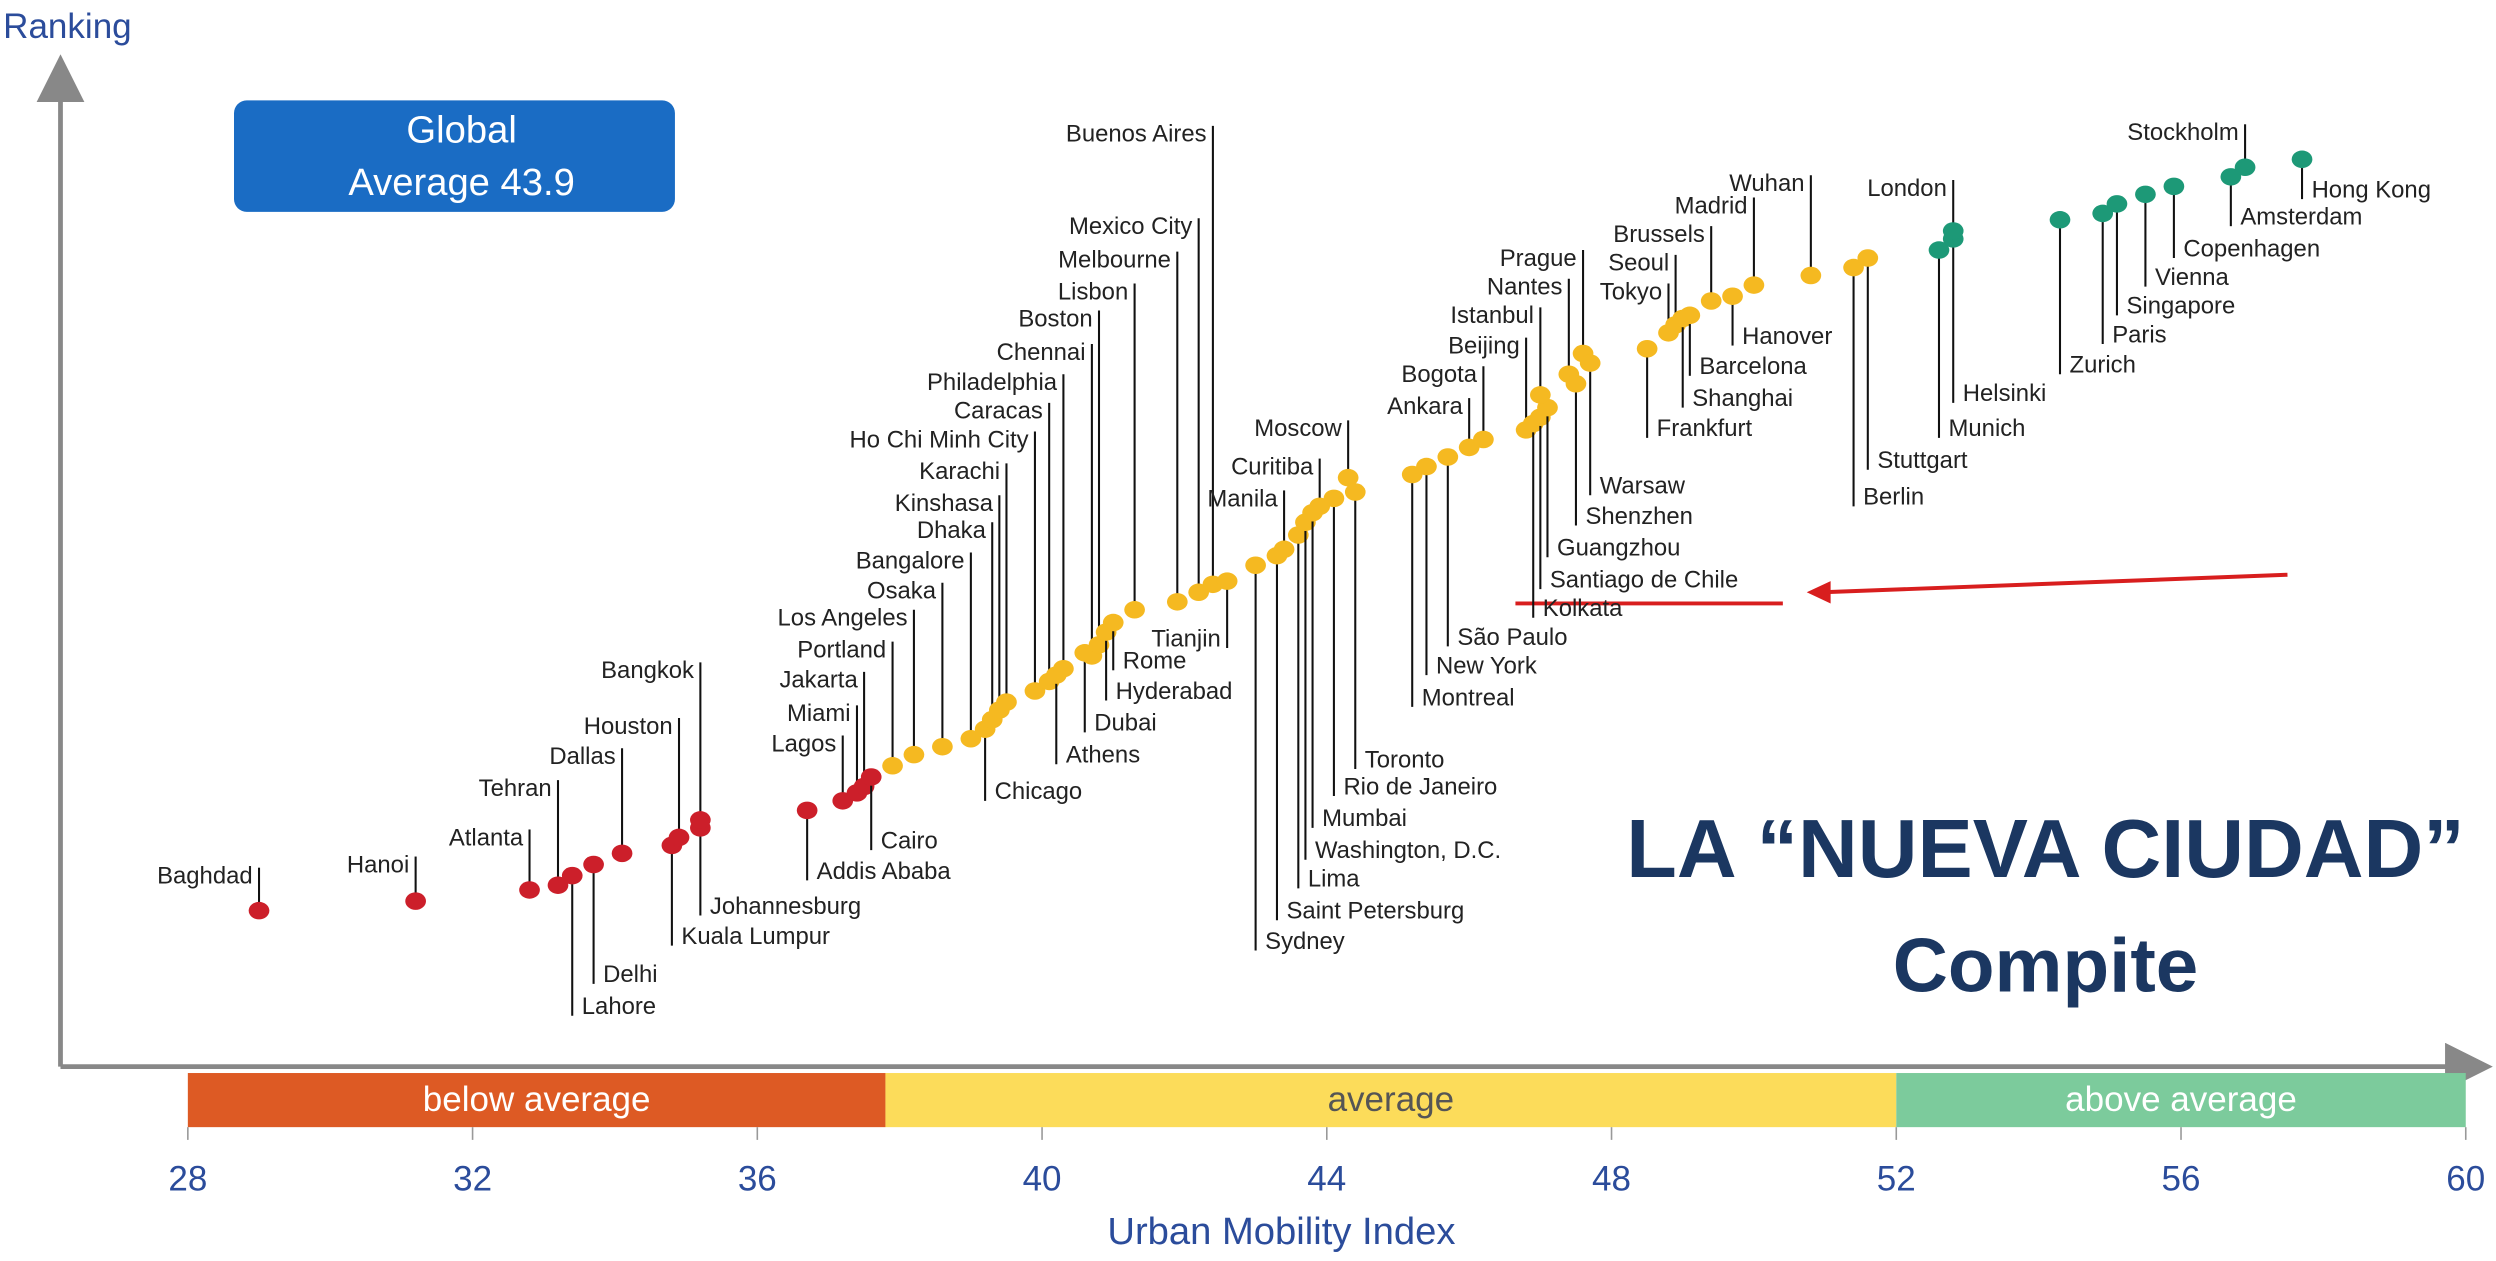 The image size is (2496, 1261). What do you see at coordinates (1391, 1099) in the screenshot?
I see `band-label: average` at bounding box center [1391, 1099].